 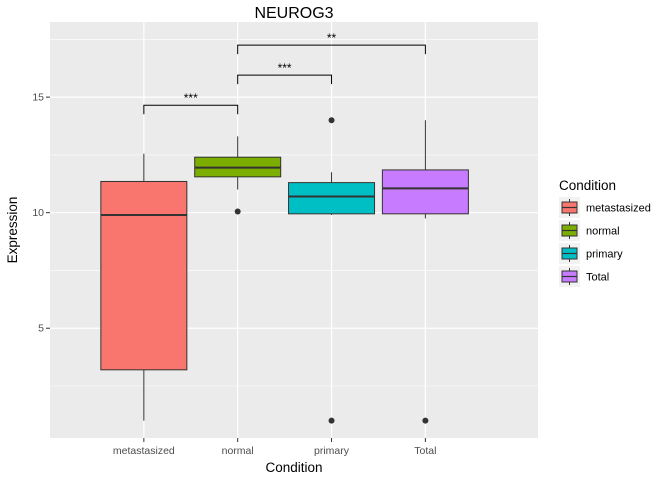 What do you see at coordinates (597, 278) in the screenshot?
I see `legend-label: Total` at bounding box center [597, 278].